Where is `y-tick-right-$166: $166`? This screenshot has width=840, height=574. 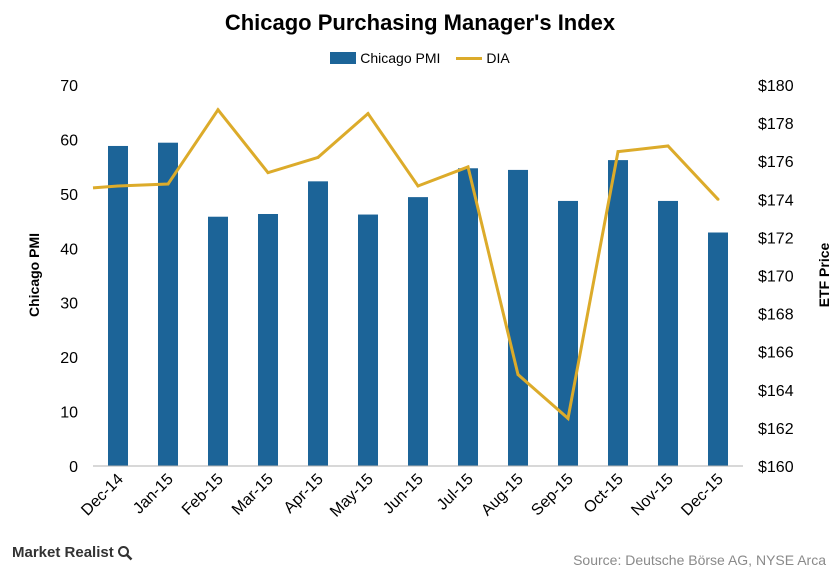 y-tick-right-$166: $166 is located at coordinates (776, 353).